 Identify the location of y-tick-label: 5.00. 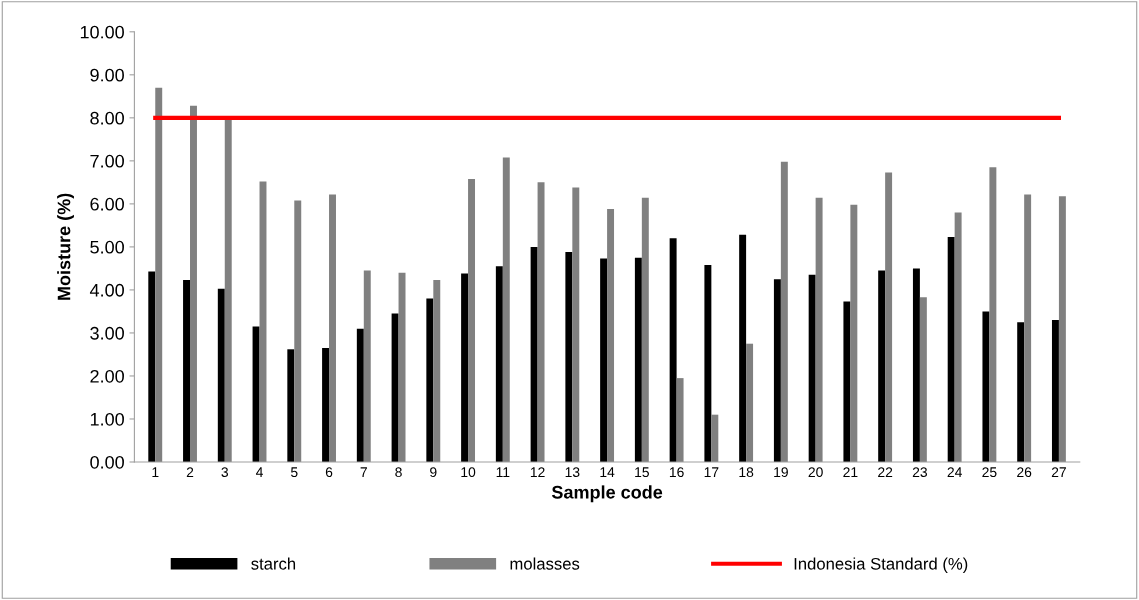
(107, 247).